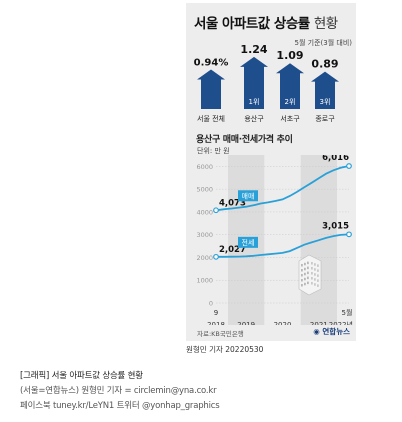 This screenshot has height=422, width=402. What do you see at coordinates (204, 212) in the screenshot?
I see `y-tick-label: 4000` at bounding box center [204, 212].